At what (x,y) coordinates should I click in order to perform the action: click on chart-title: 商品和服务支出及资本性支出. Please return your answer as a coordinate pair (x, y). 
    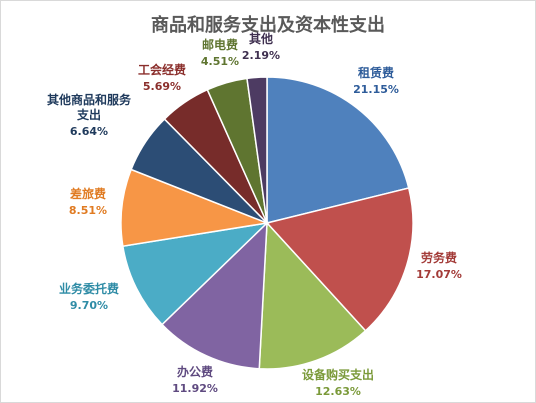
    Looking at the image, I should click on (268, 25).